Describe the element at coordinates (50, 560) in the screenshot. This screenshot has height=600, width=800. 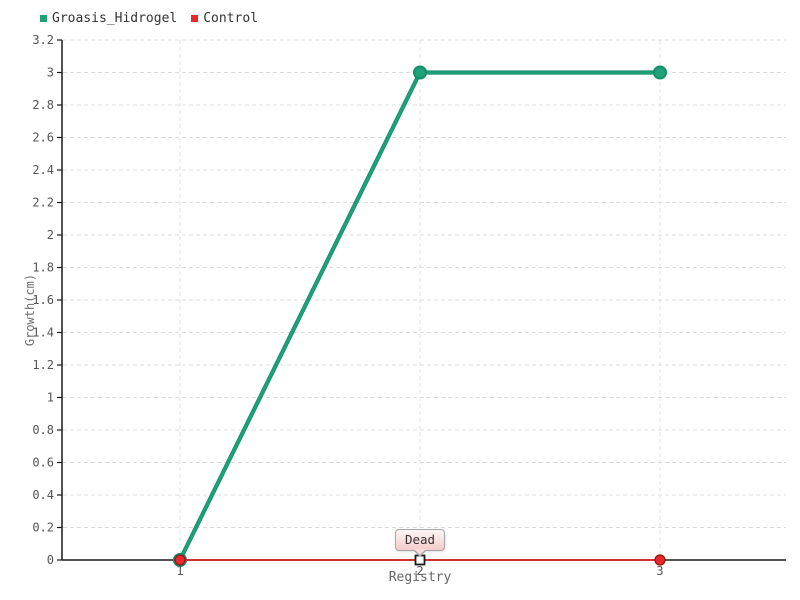
I see `y-tick-label: 0` at that location.